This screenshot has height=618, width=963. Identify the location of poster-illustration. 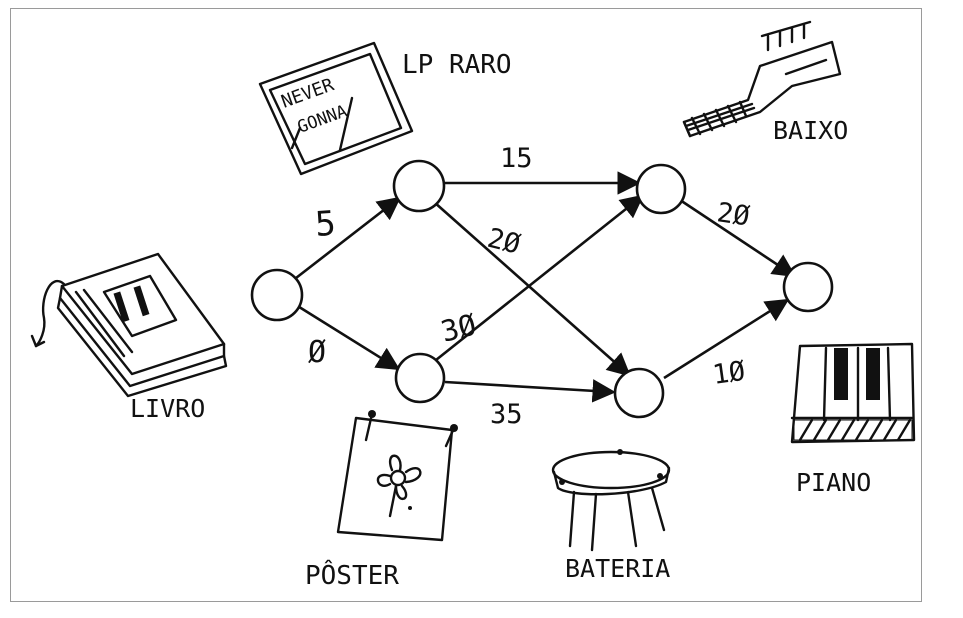
(397, 476).